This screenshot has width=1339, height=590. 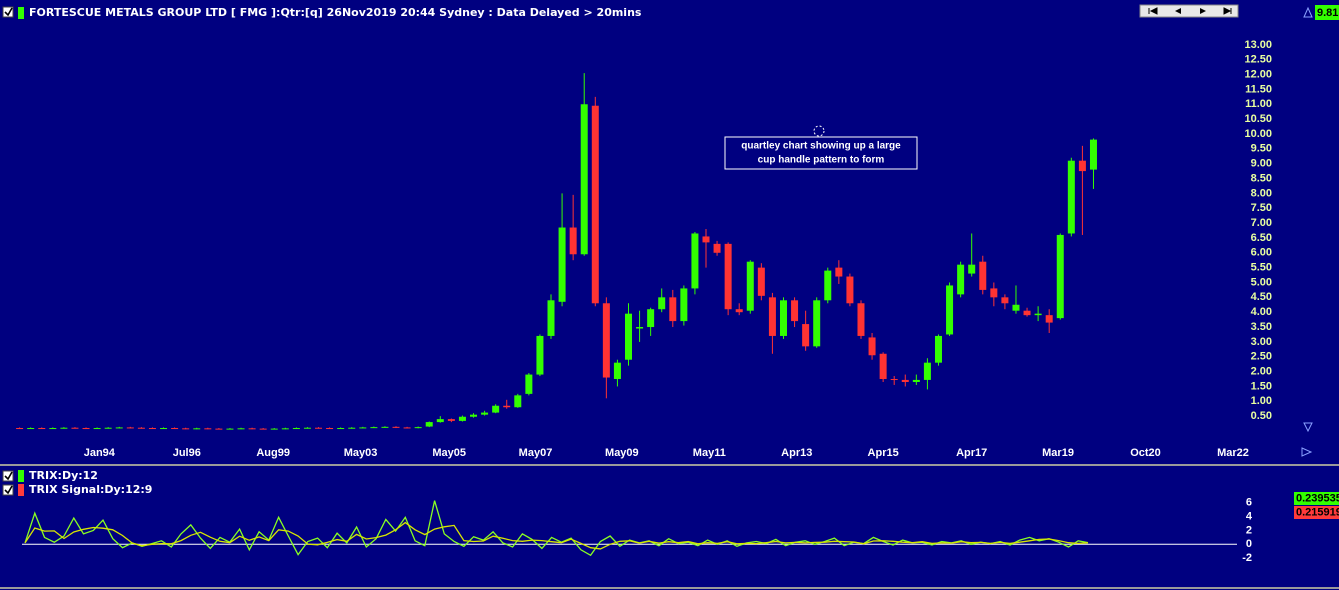 What do you see at coordinates (1145, 453) in the screenshot?
I see `x-tick-label: Oct20` at bounding box center [1145, 453].